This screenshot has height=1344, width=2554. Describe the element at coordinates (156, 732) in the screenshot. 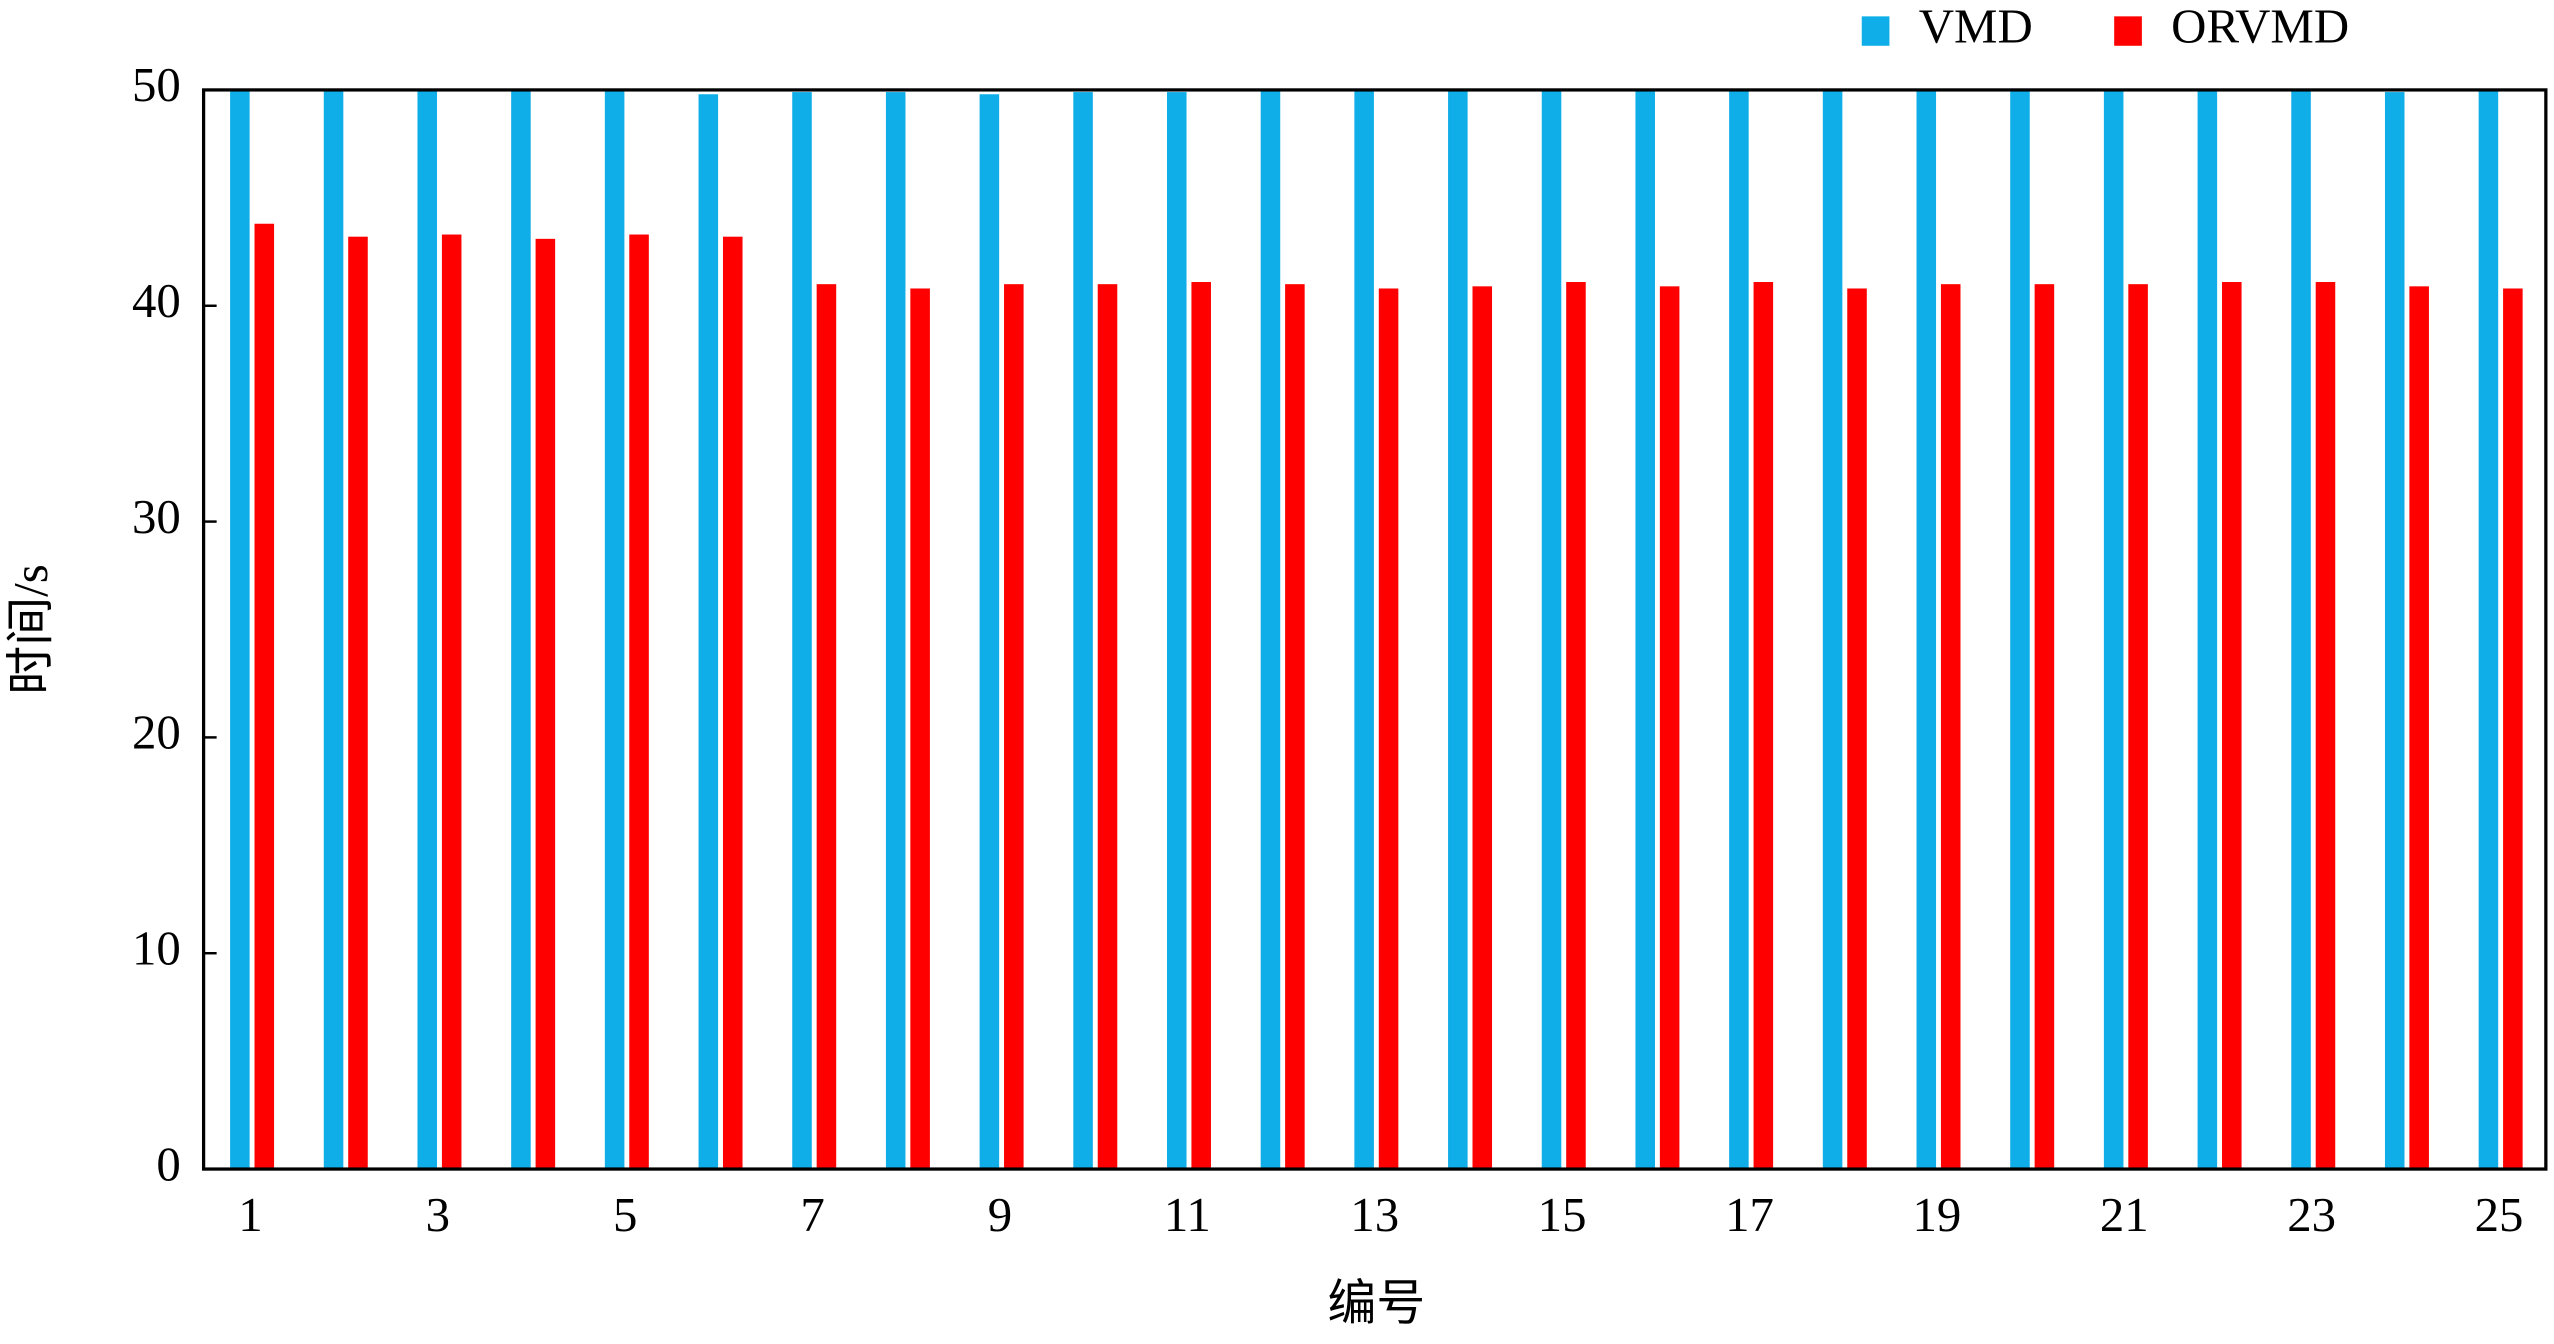

I see `y-tick-label: 20` at that location.